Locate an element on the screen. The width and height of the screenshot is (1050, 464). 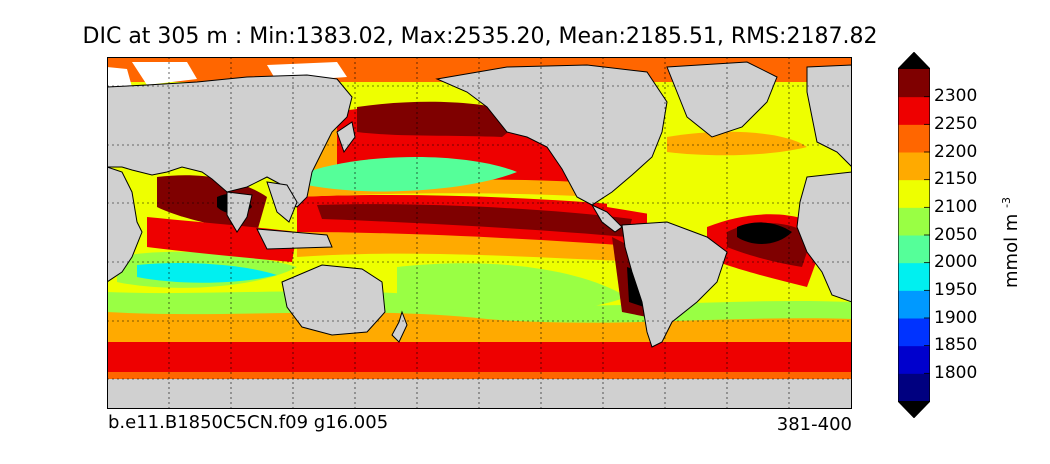
land-new-zealand is located at coordinates (399, 326).